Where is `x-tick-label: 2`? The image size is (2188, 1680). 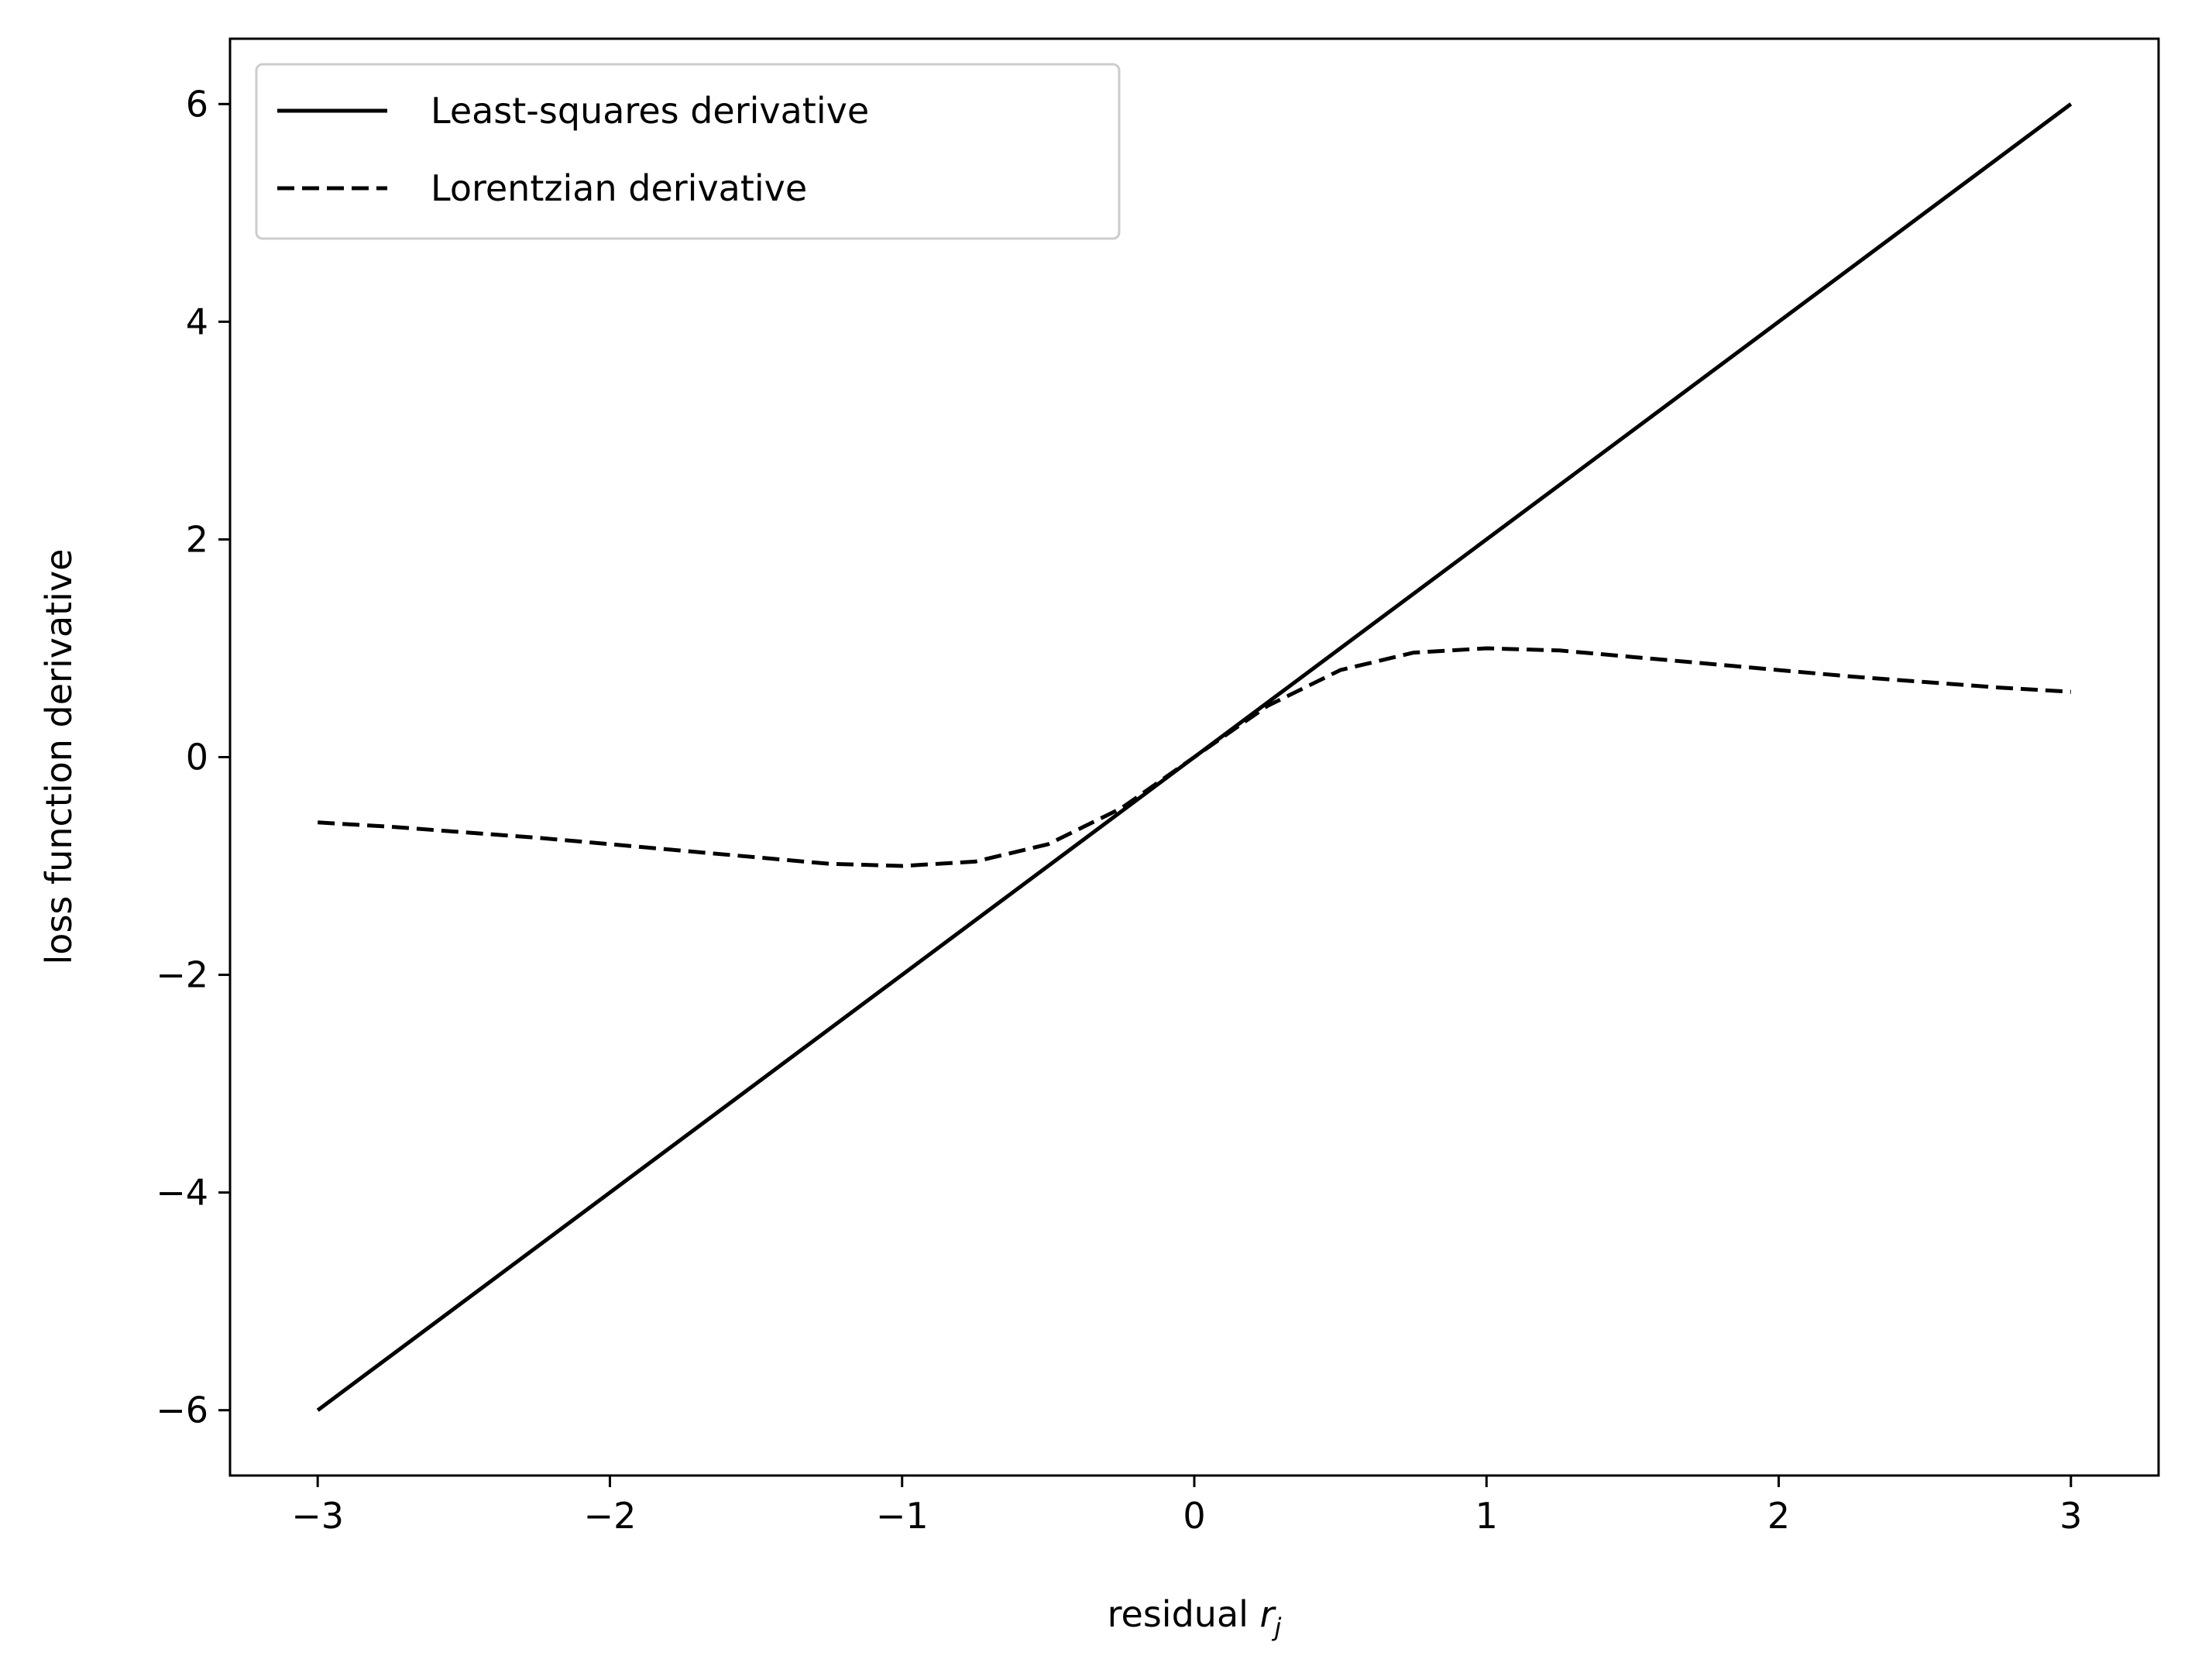 x-tick-label: 2 is located at coordinates (1778, 1516).